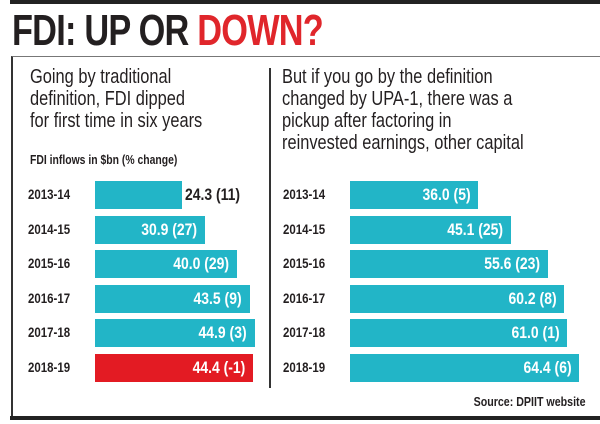 This screenshot has width=600, height=424. I want to click on page-title: FDI: UP OR DOWN?, so click(168, 31).